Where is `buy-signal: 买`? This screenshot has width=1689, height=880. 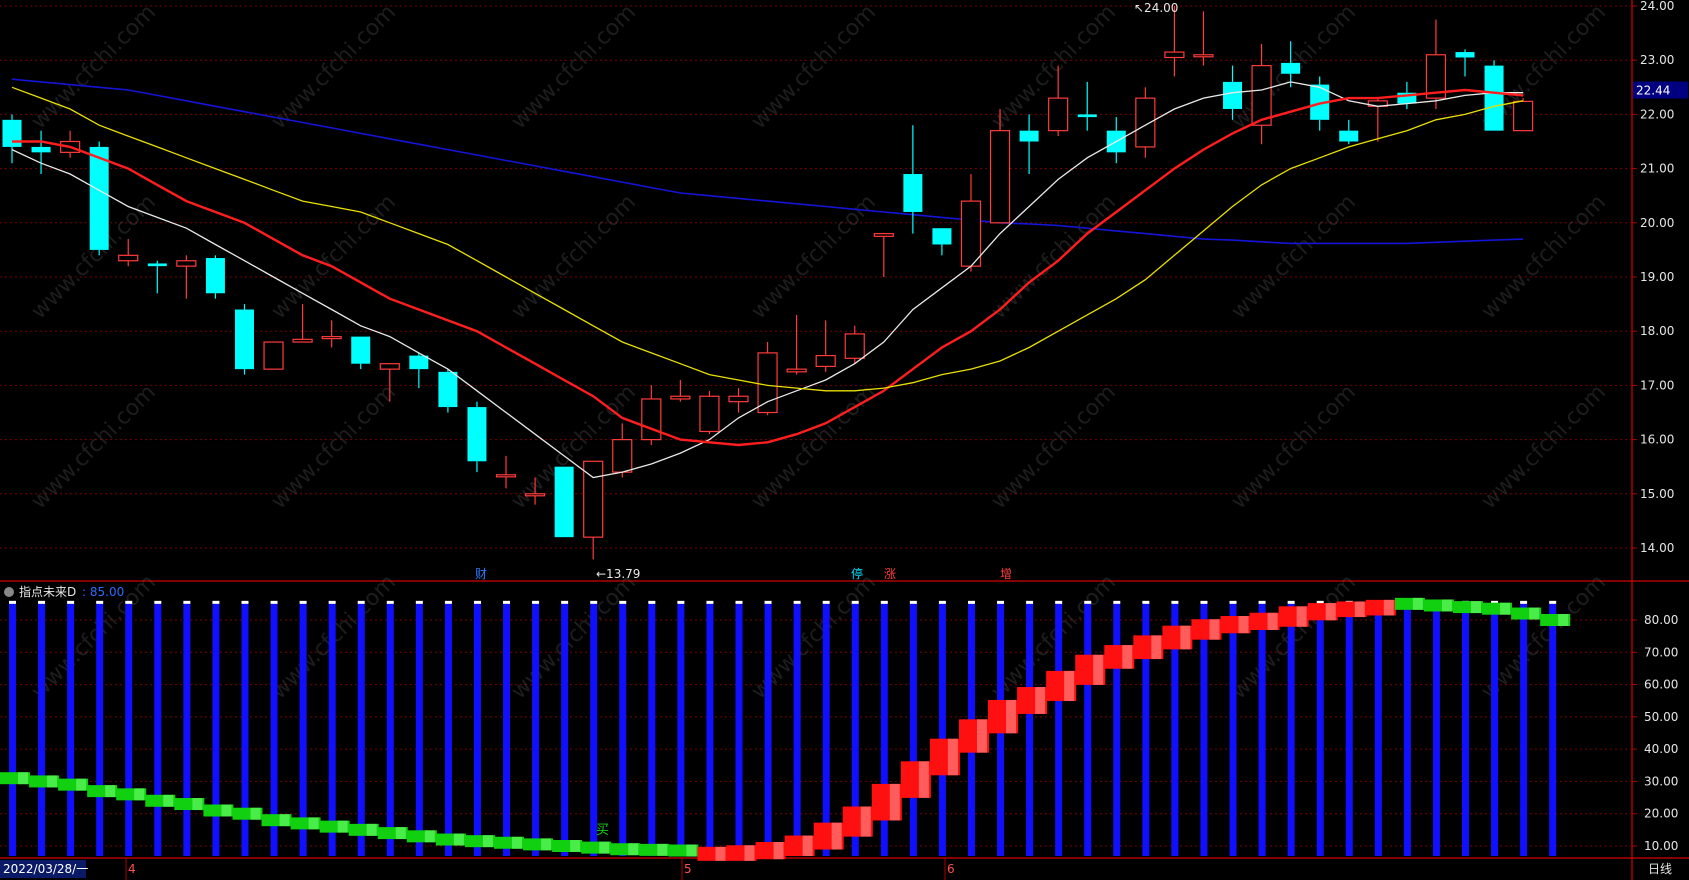
buy-signal: 买 is located at coordinates (602, 830).